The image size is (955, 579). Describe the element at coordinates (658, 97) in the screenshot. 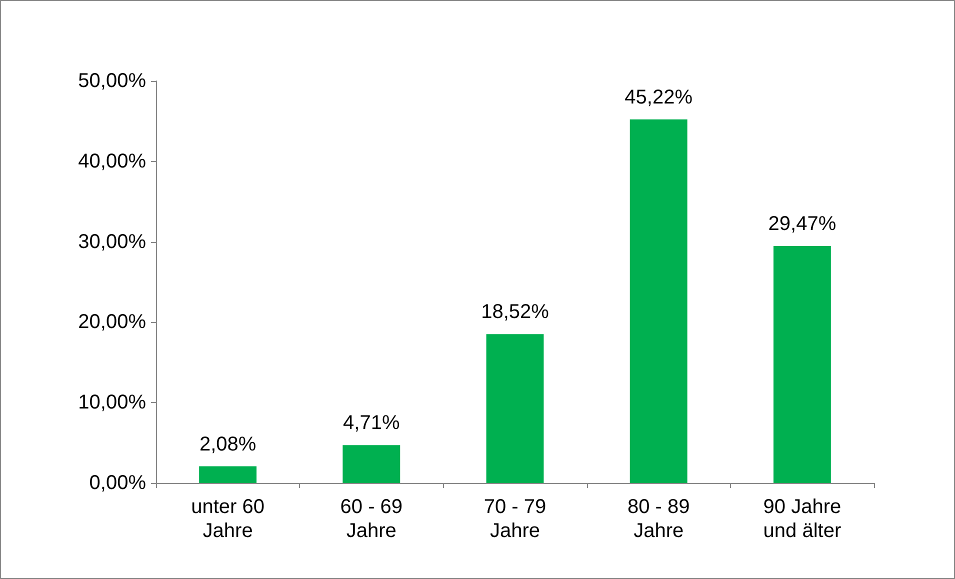

I see `data-label: 45,22%` at that location.